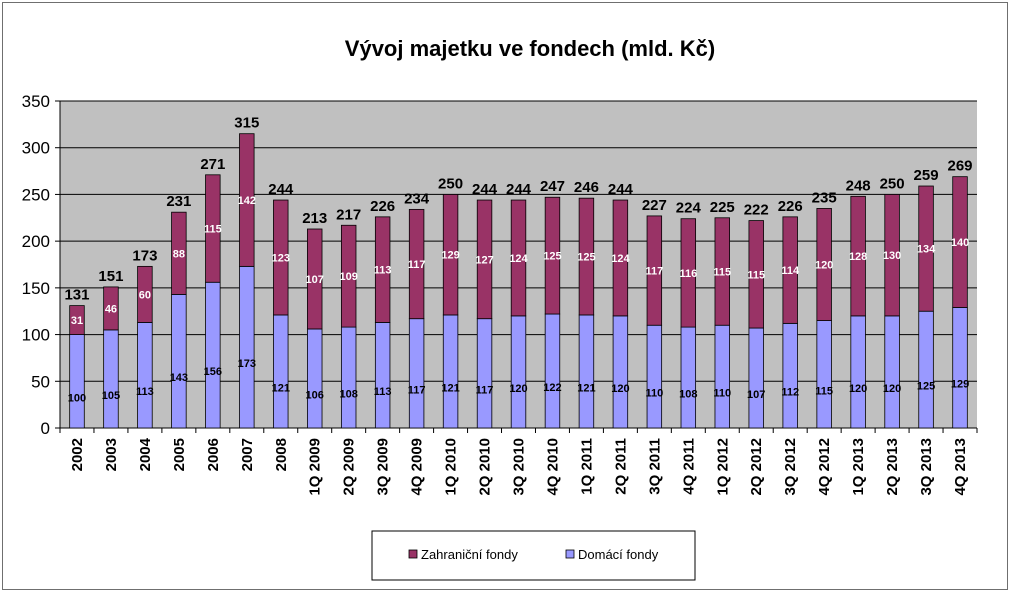 The height and width of the screenshot is (594, 1012). What do you see at coordinates (145, 392) in the screenshot?
I see `data-label-domaci-fondy: 113` at bounding box center [145, 392].